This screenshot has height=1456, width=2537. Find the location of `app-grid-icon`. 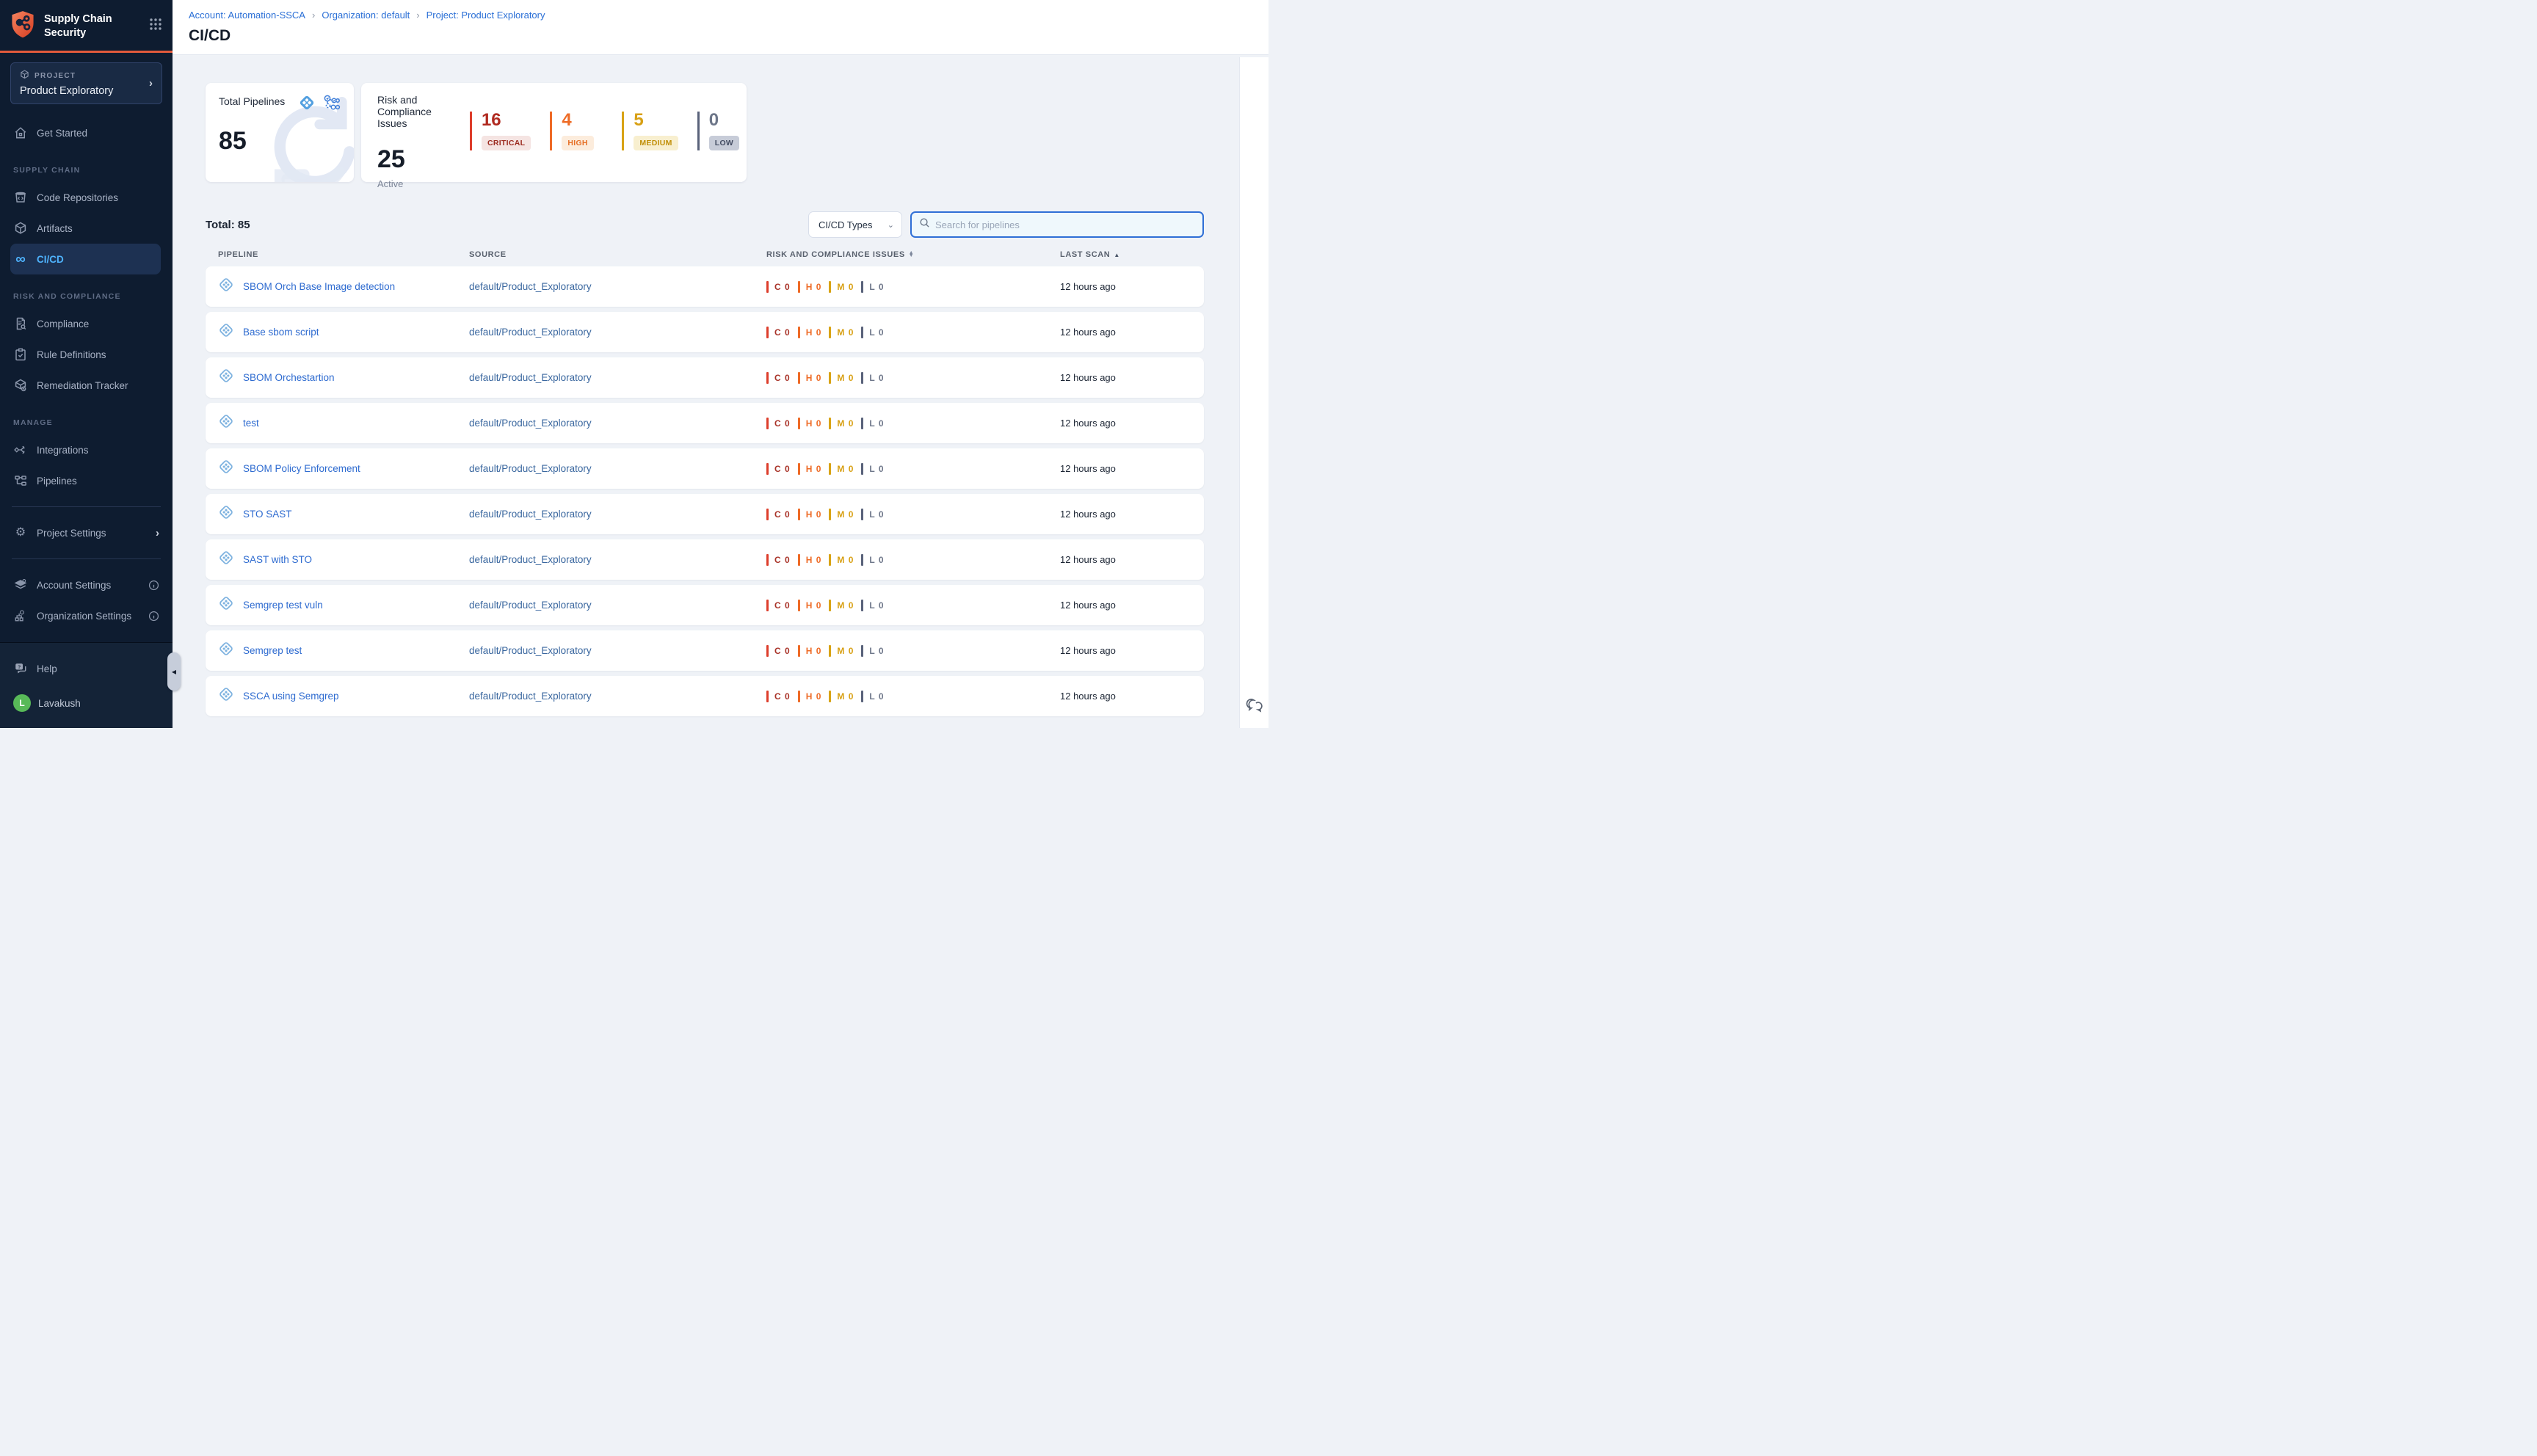

app-grid-icon is located at coordinates (155, 26).